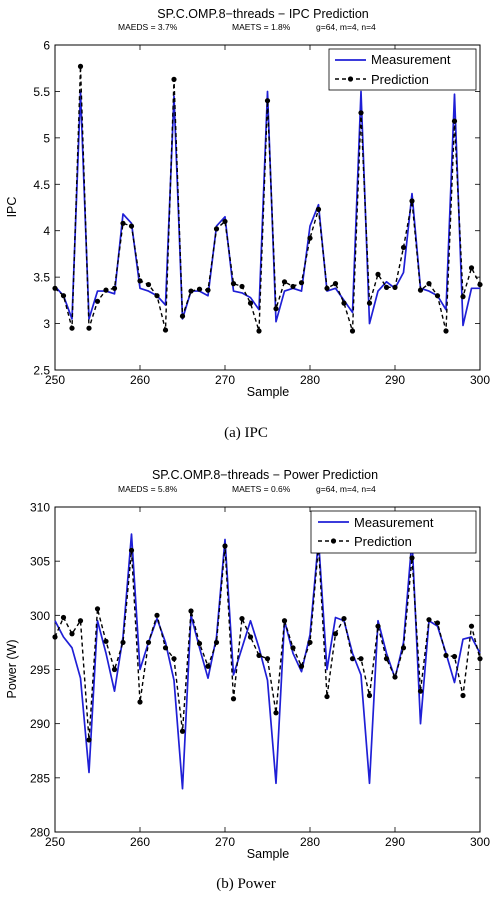  What do you see at coordinates (140, 380) in the screenshot?
I see `x-tick-label: 260` at bounding box center [140, 380].